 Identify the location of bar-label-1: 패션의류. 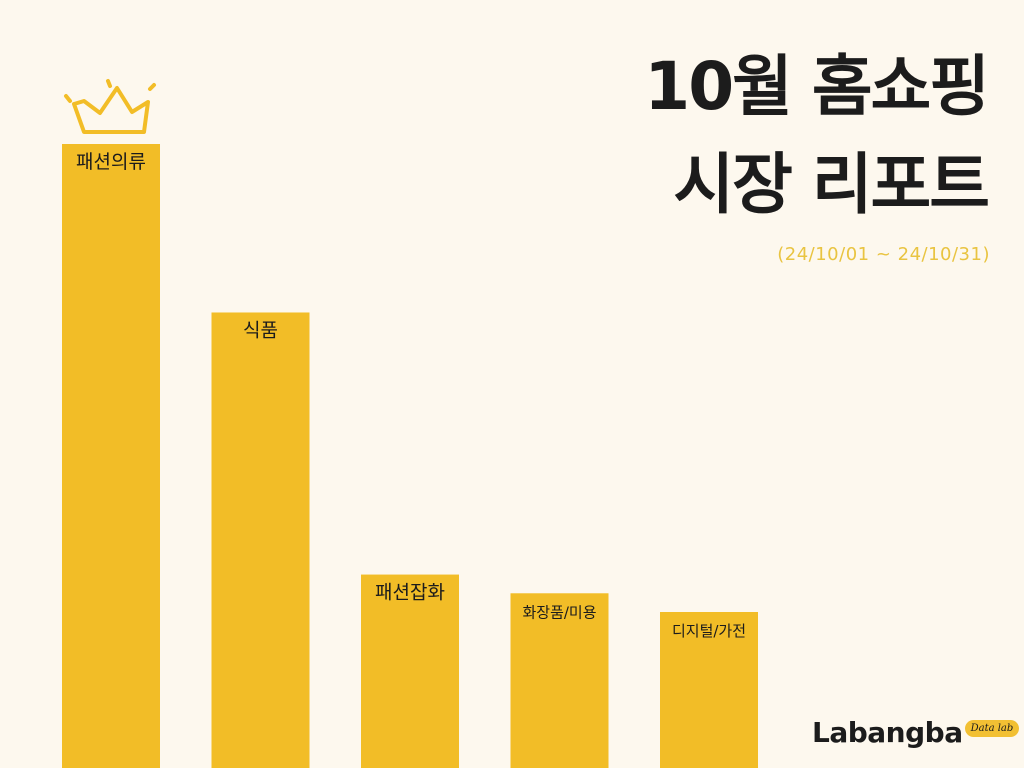
(111, 162).